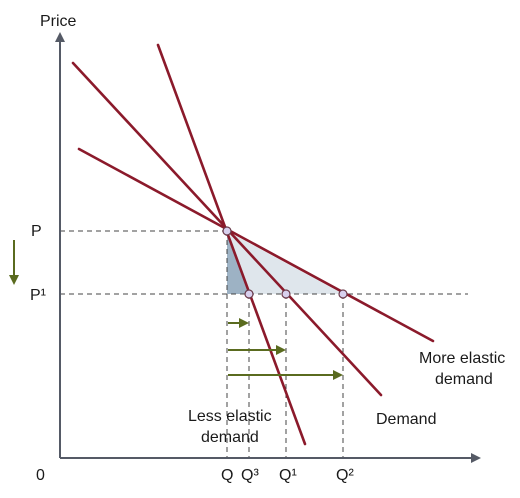 This screenshot has width=520, height=498. What do you see at coordinates (230, 416) in the screenshot?
I see `less-elastic-label-line1: Less elastic` at bounding box center [230, 416].